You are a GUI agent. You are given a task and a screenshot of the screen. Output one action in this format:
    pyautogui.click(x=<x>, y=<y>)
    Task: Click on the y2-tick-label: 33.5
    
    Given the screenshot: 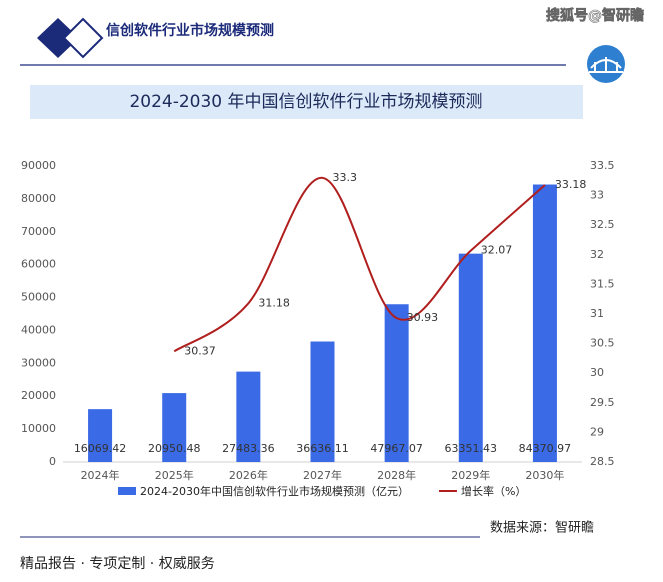 What is the action you would take?
    pyautogui.click(x=602, y=165)
    